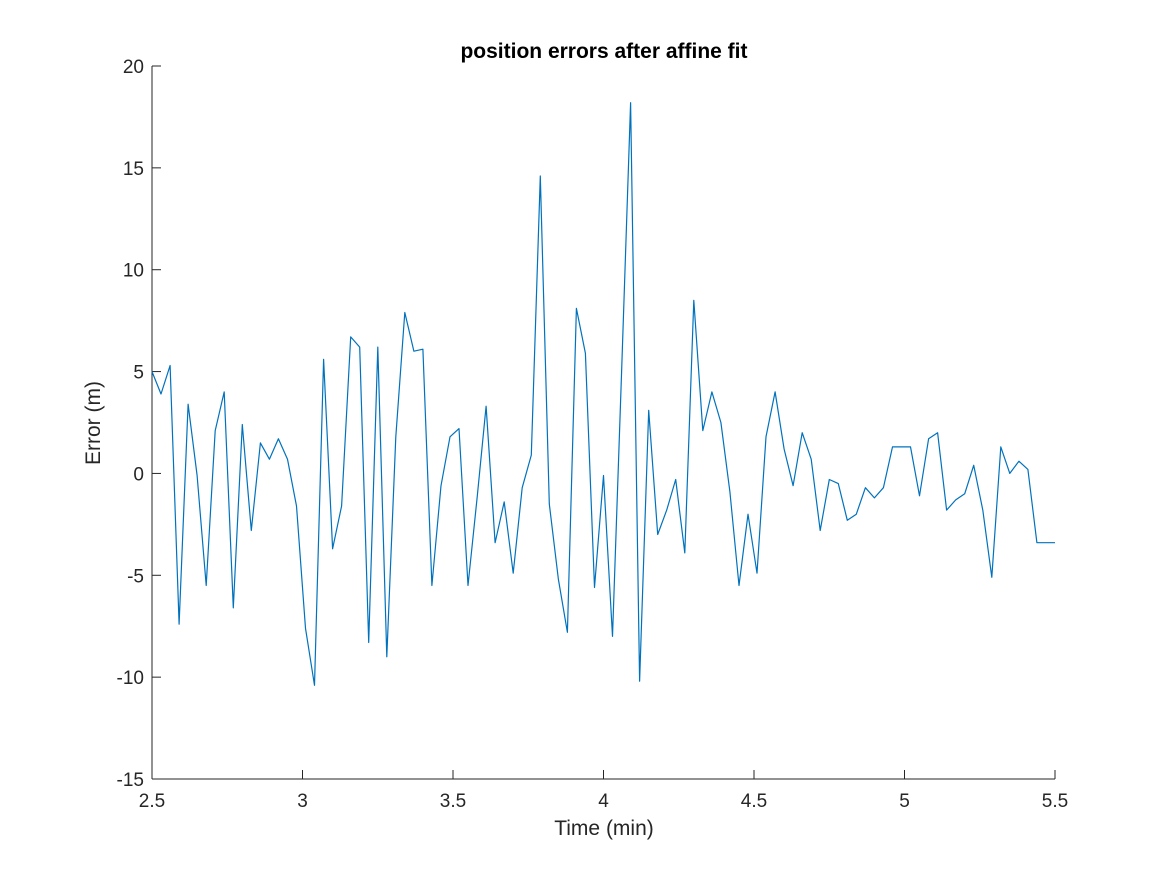  What do you see at coordinates (453, 801) in the screenshot?
I see `x-tick-label: 3.5` at bounding box center [453, 801].